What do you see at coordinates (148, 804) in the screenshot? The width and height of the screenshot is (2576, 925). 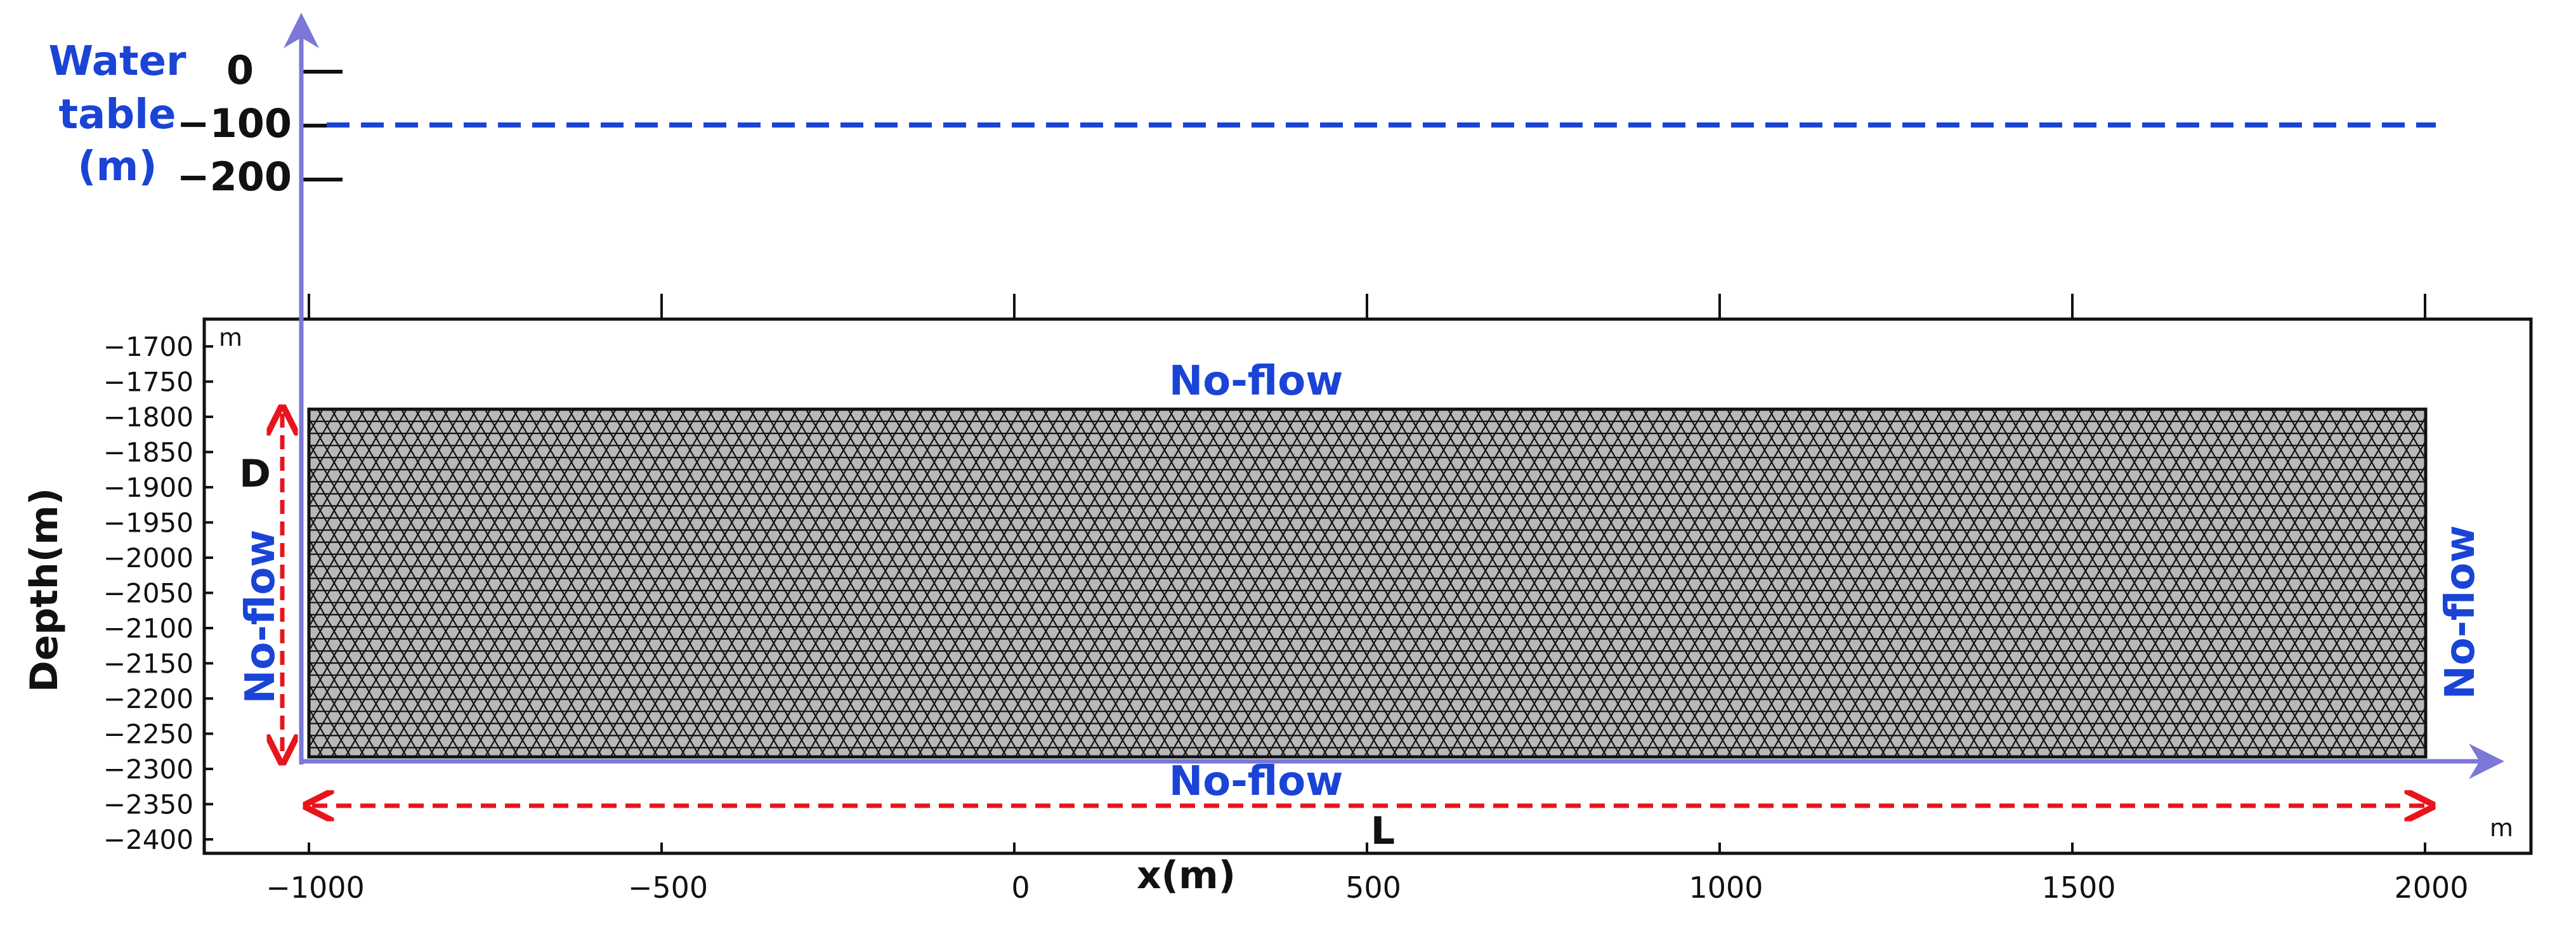 I see `y-tick-label: −2350` at bounding box center [148, 804].